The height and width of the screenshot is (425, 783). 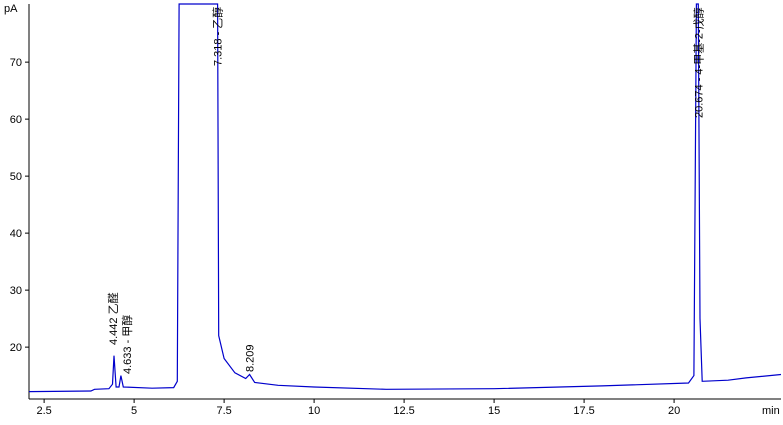 What do you see at coordinates (43, 411) in the screenshot?
I see `x-tick-label: 2.5` at bounding box center [43, 411].